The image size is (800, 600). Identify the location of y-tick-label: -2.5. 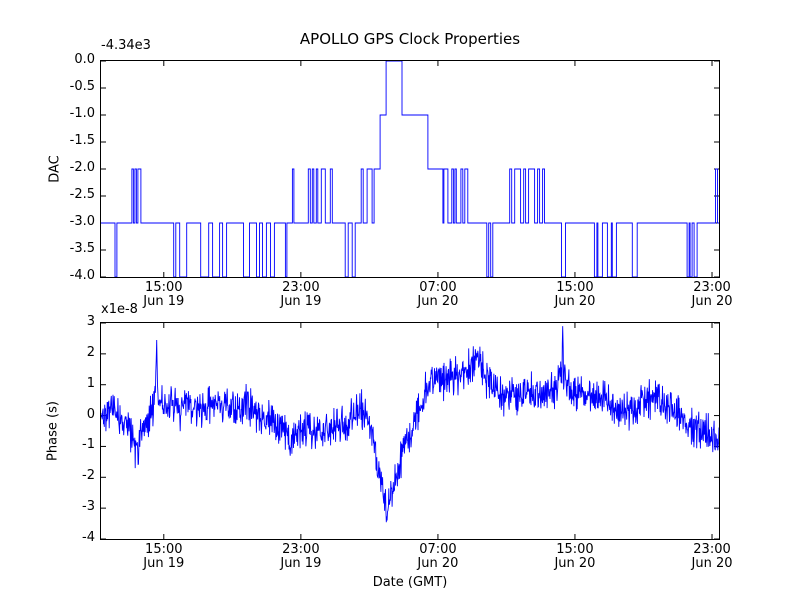
(82, 194).